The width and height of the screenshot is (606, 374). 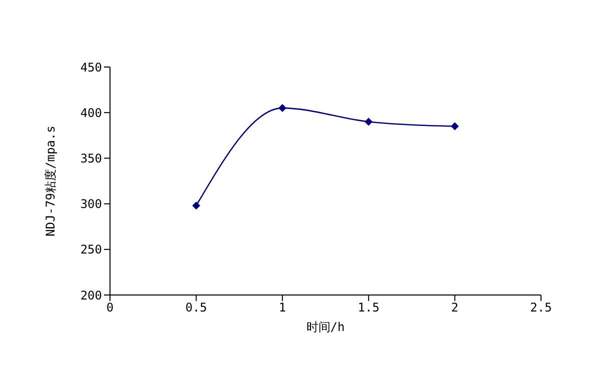 What do you see at coordinates (91, 295) in the screenshot?
I see `y-tick-label: 200` at bounding box center [91, 295].